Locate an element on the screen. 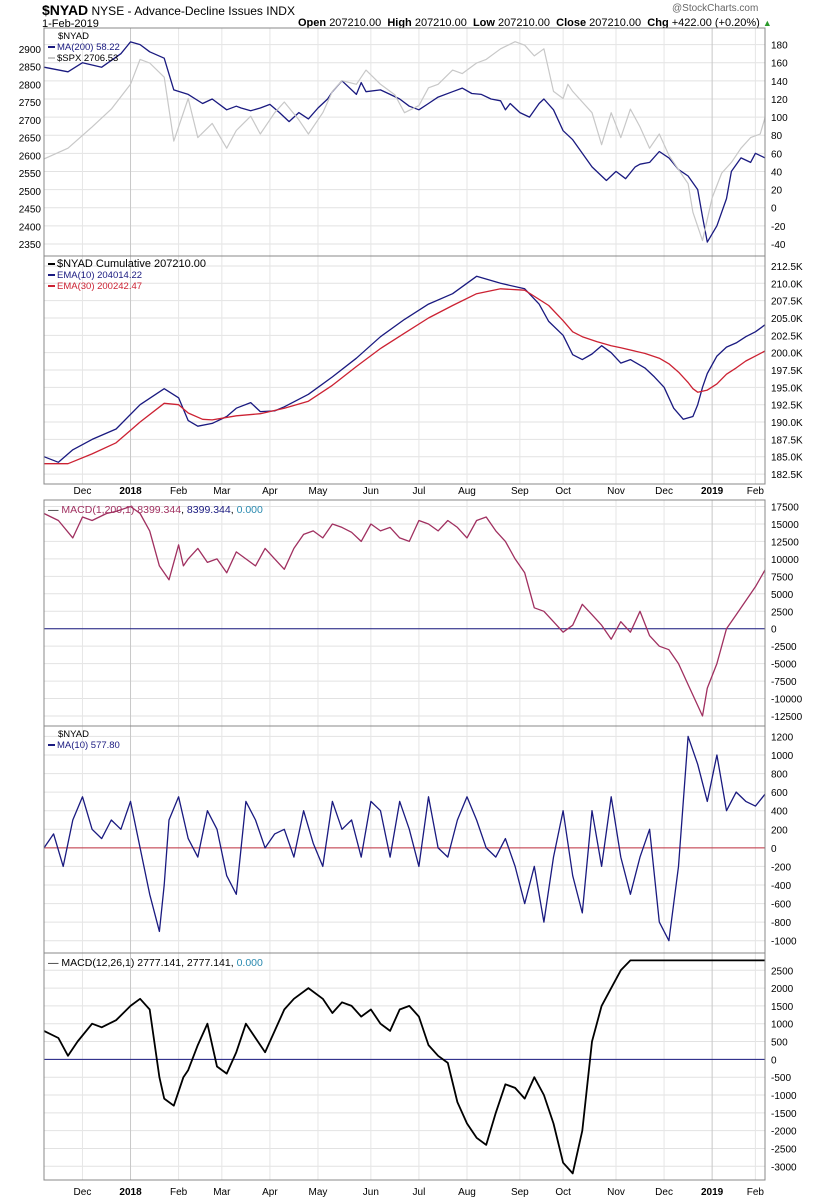  open-value: 207210.00 is located at coordinates (355, 23).